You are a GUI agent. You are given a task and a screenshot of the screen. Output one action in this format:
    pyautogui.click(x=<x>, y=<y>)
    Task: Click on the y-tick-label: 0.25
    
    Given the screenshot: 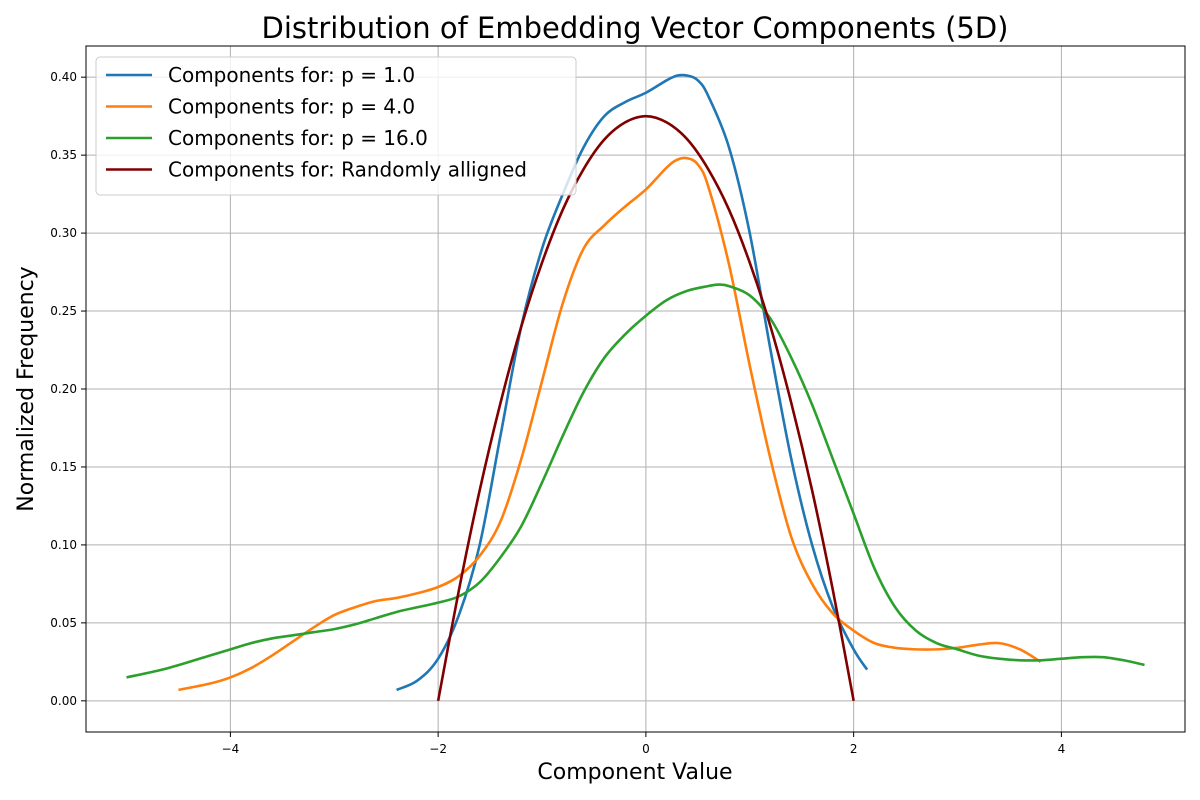 What is the action you would take?
    pyautogui.click(x=63, y=311)
    